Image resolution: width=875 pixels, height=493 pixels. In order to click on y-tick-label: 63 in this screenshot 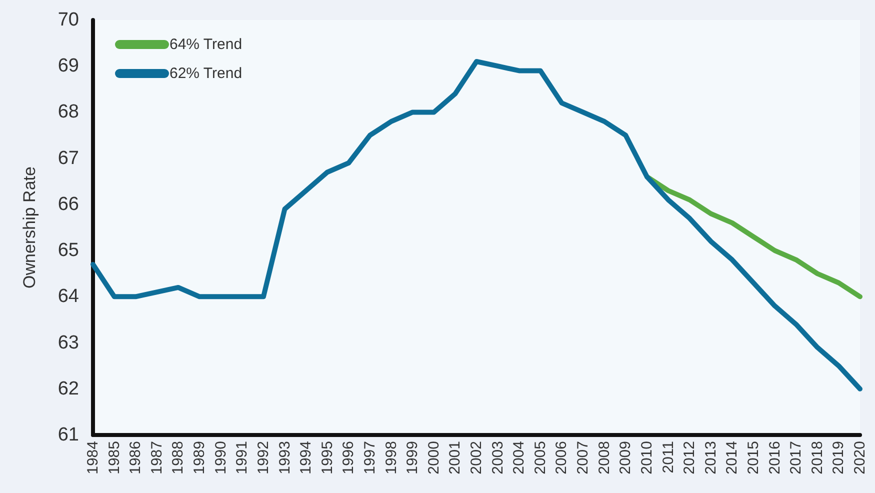, I will do `click(68, 343)`.